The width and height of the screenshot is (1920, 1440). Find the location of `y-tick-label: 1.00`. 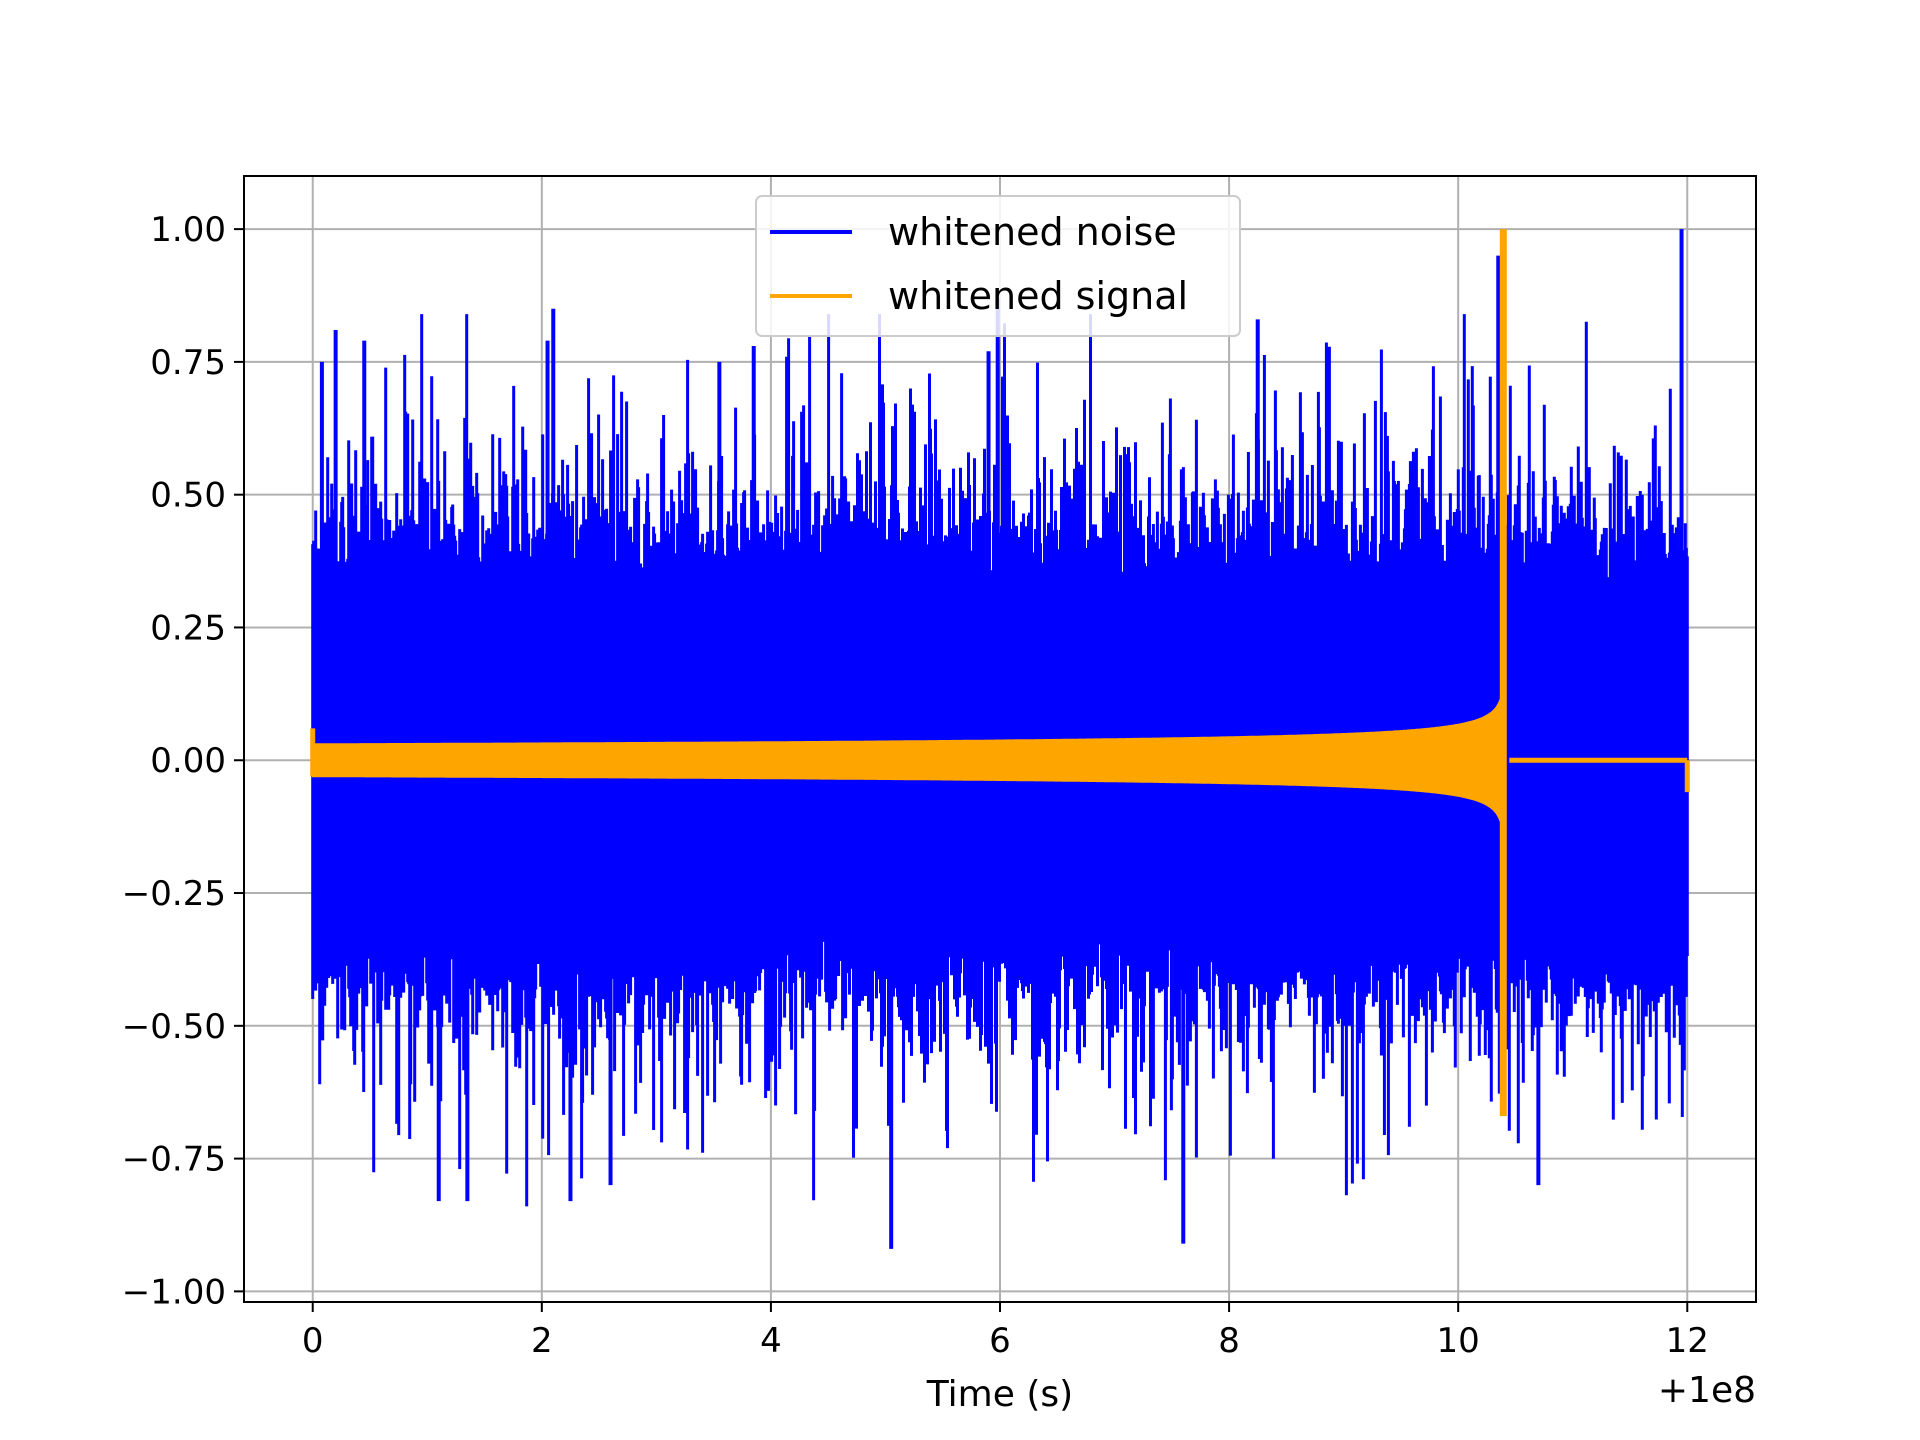

y-tick-label: 1.00 is located at coordinates (188, 230).